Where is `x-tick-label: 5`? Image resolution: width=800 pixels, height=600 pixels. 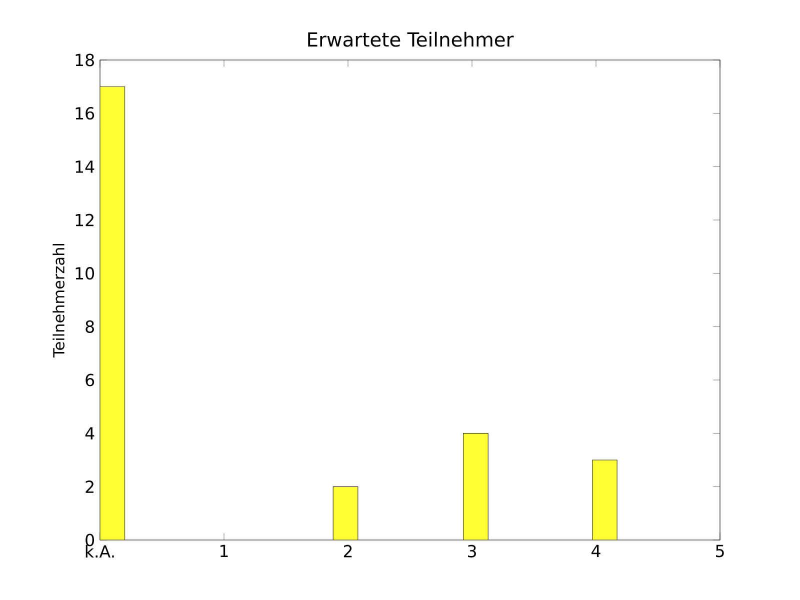 x-tick-label: 5 is located at coordinates (720, 551).